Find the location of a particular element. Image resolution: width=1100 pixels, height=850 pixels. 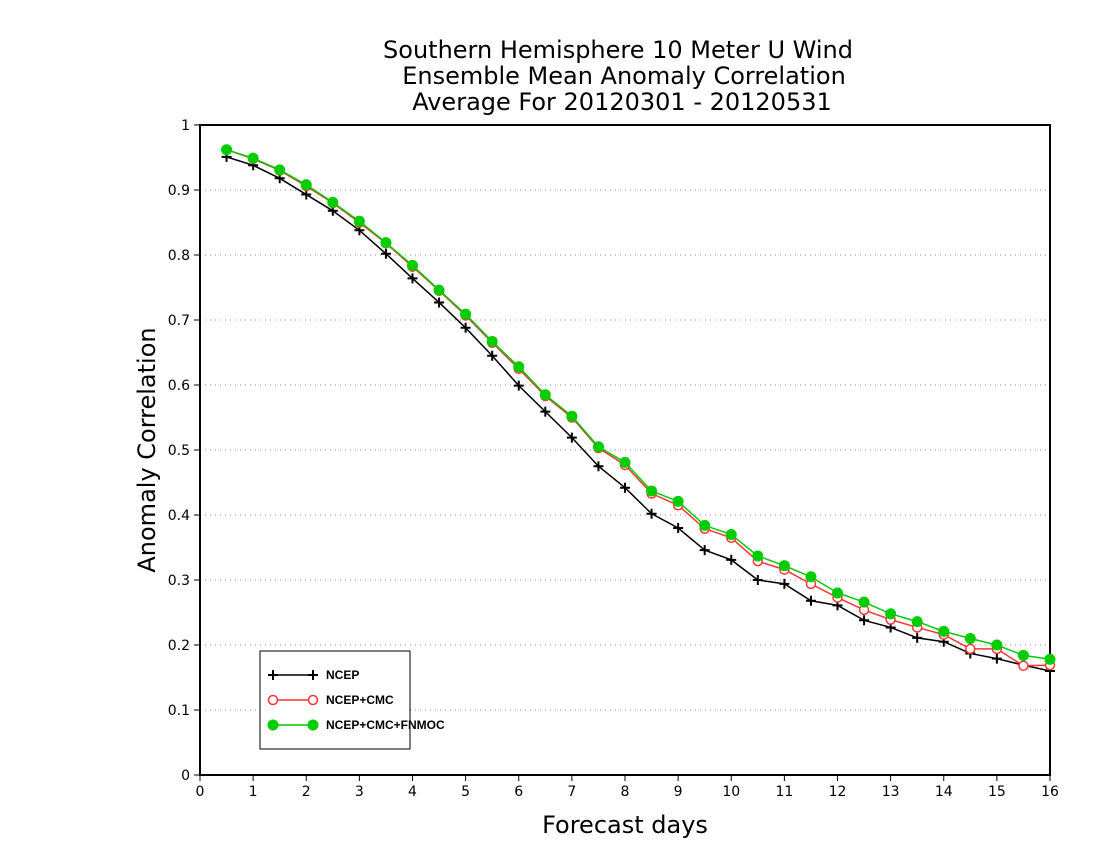

x-tick-label: 15 is located at coordinates (997, 792).